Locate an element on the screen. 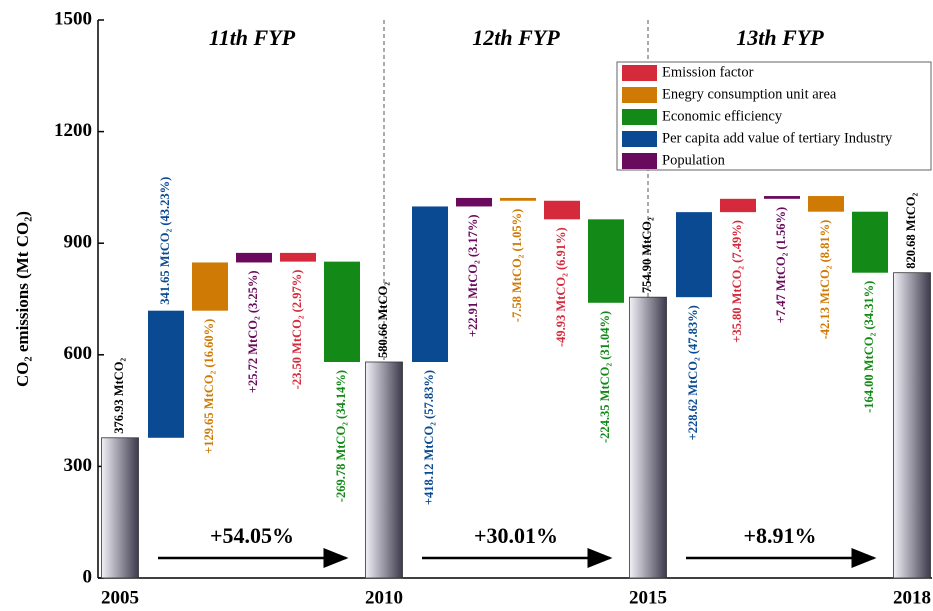  step-label: +418.12 MtCO₂ (57.83%) is located at coordinates (429, 437).